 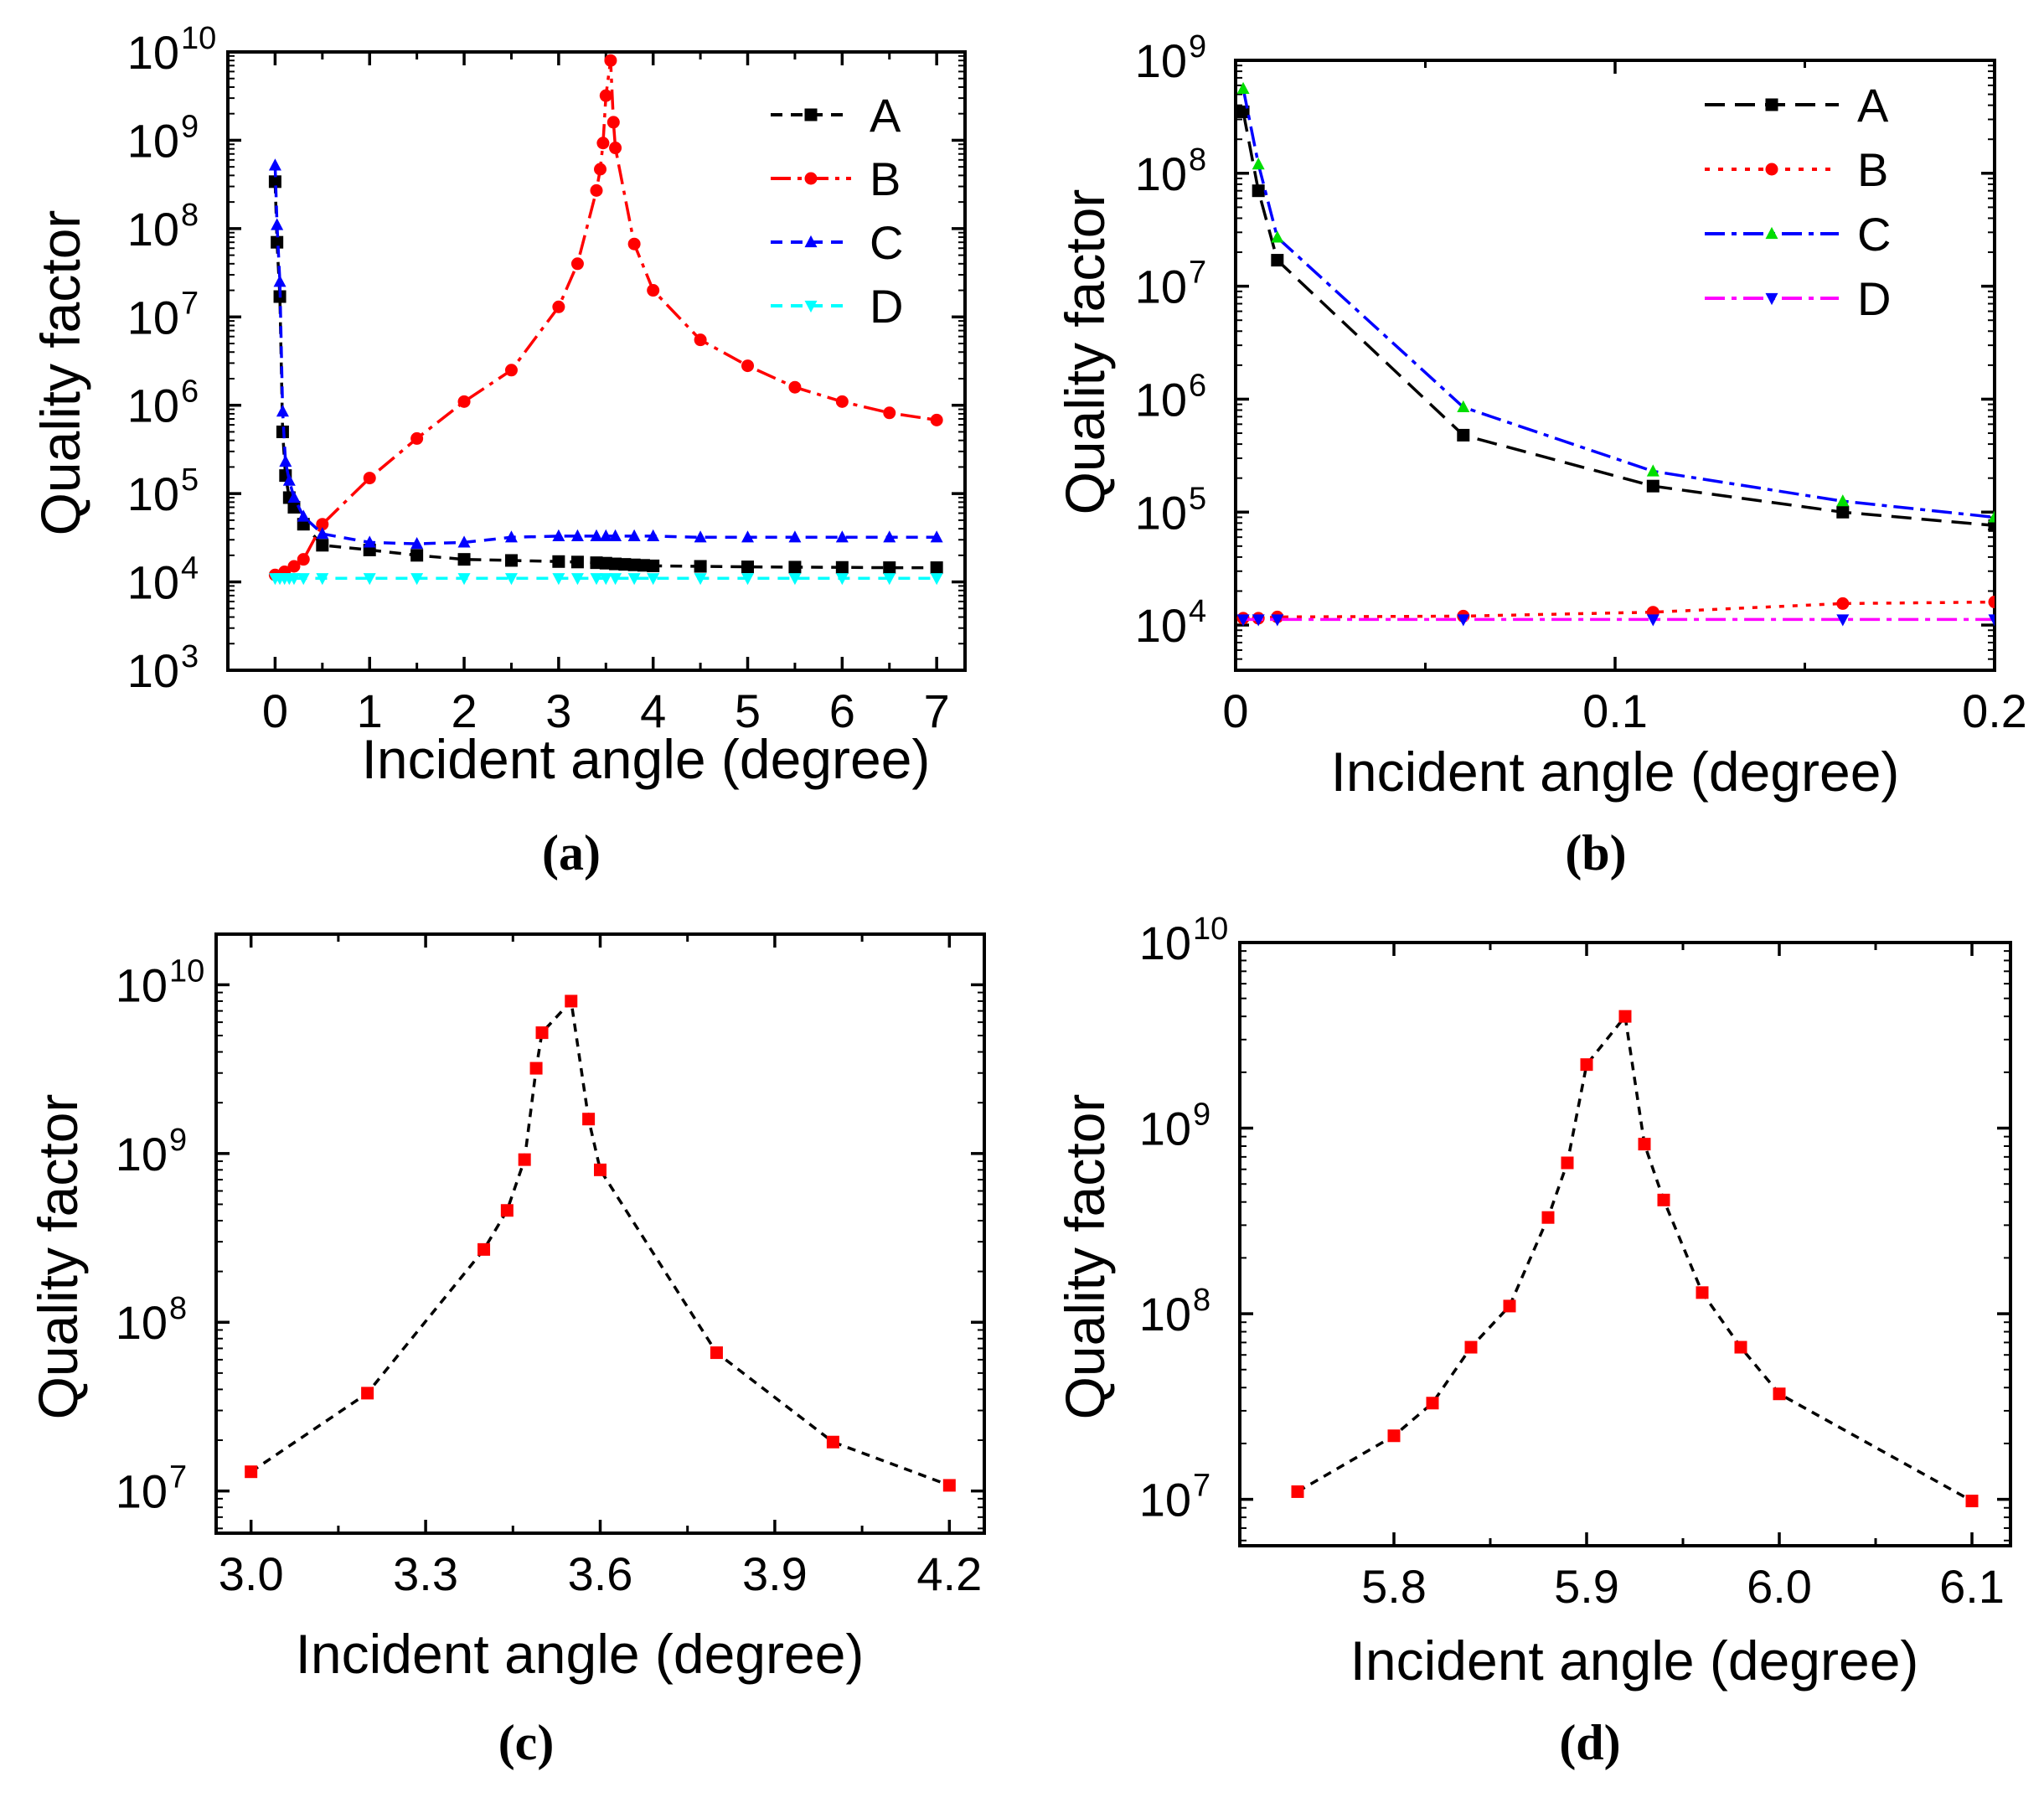 What do you see at coordinates (811, 178) in the screenshot?
I see `panel-a-legend-marker-B` at bounding box center [811, 178].